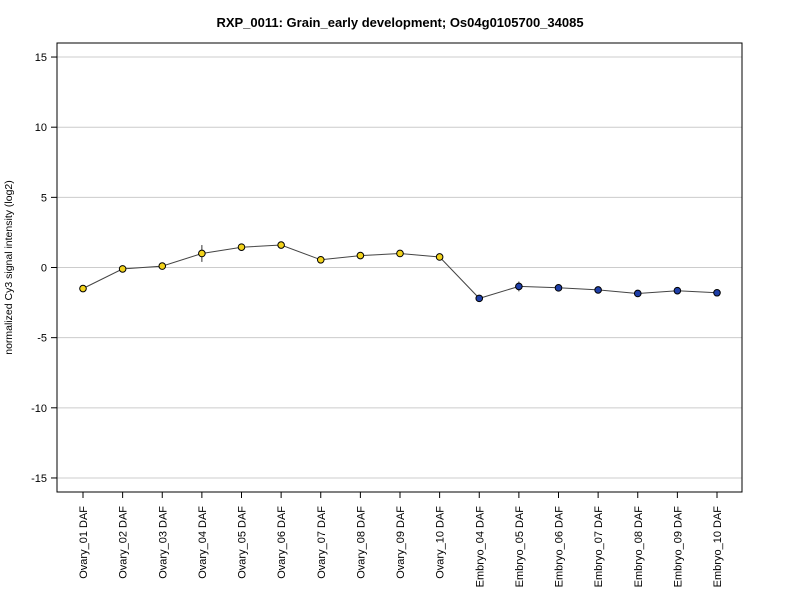 This screenshot has height=600, width=800. What do you see at coordinates (361, 542) in the screenshot?
I see `x-tick-label: Ovary_08 DAF` at bounding box center [361, 542].